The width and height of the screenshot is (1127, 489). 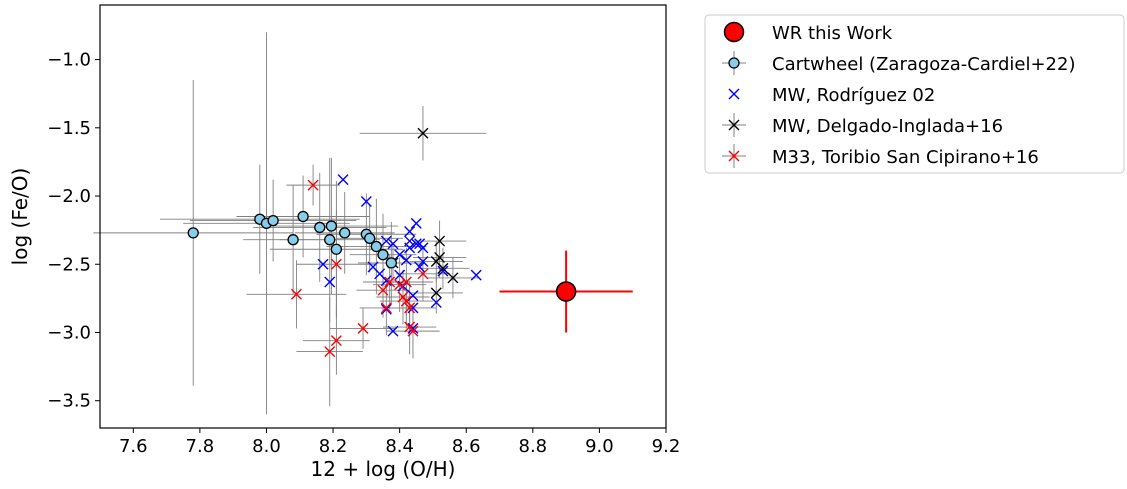 I want to click on legend-label: MW, Rodríguez 02, so click(x=853, y=95).